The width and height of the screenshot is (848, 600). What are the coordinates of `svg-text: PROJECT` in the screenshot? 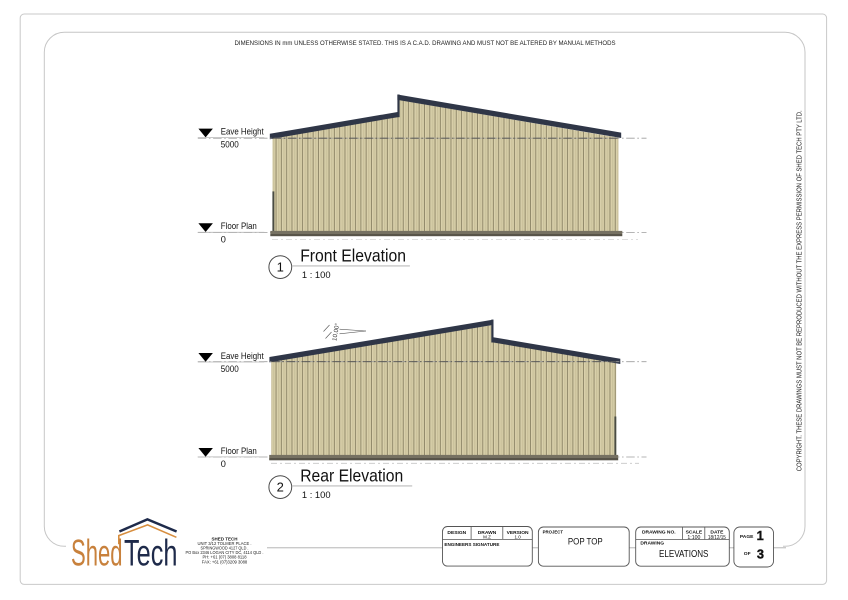 It's located at (553, 533).